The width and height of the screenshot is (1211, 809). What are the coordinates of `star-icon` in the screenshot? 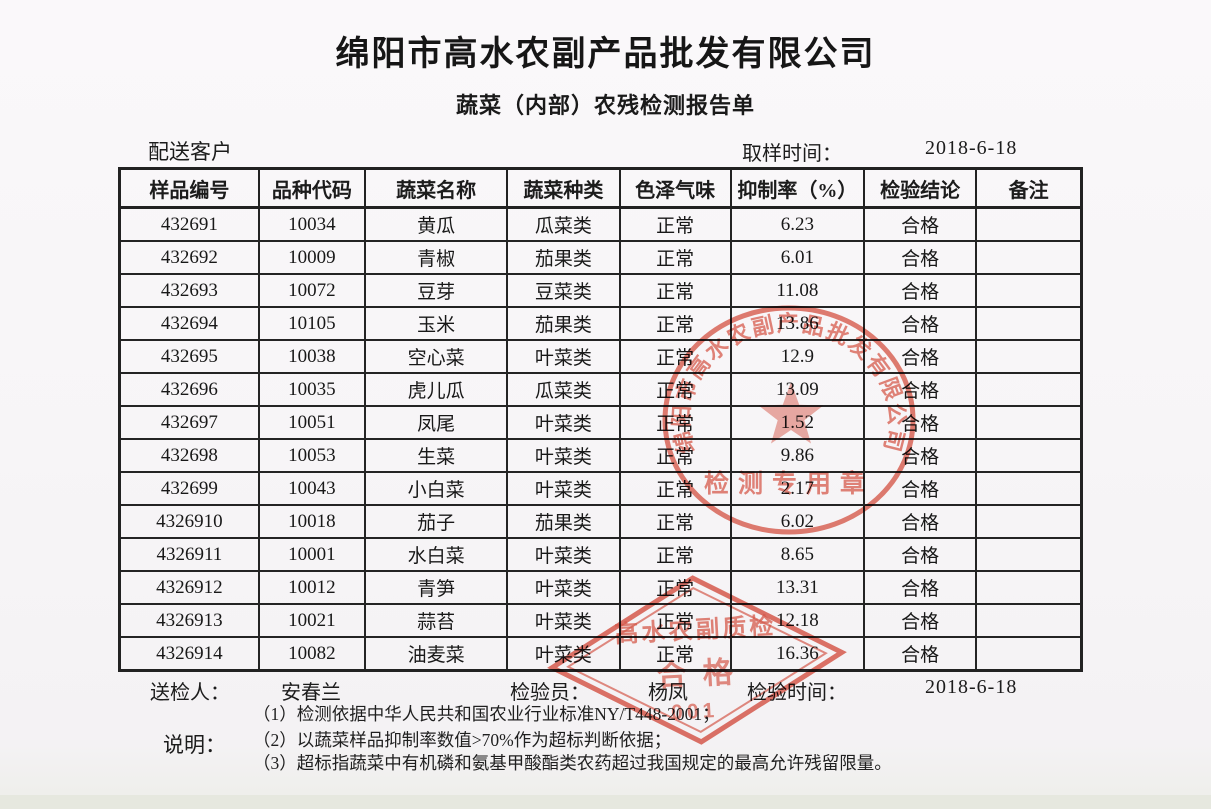 It's located at (791, 413).